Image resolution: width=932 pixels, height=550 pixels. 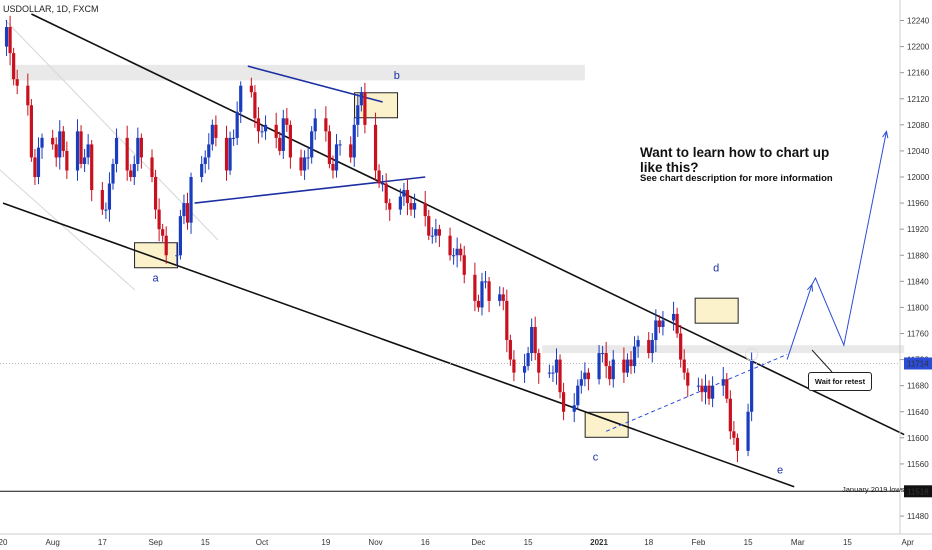 What do you see at coordinates (847, 542) in the screenshot?
I see `x-tick-label: 15` at bounding box center [847, 542].